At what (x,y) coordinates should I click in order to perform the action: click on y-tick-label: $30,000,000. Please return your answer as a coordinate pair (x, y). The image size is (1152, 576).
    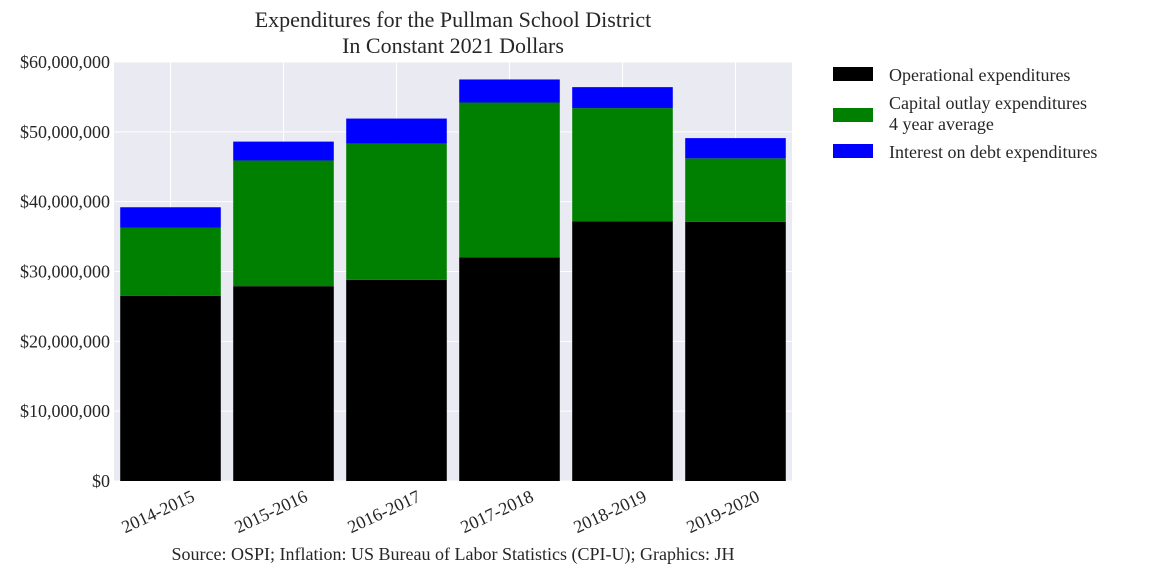
    Looking at the image, I should click on (65, 272).